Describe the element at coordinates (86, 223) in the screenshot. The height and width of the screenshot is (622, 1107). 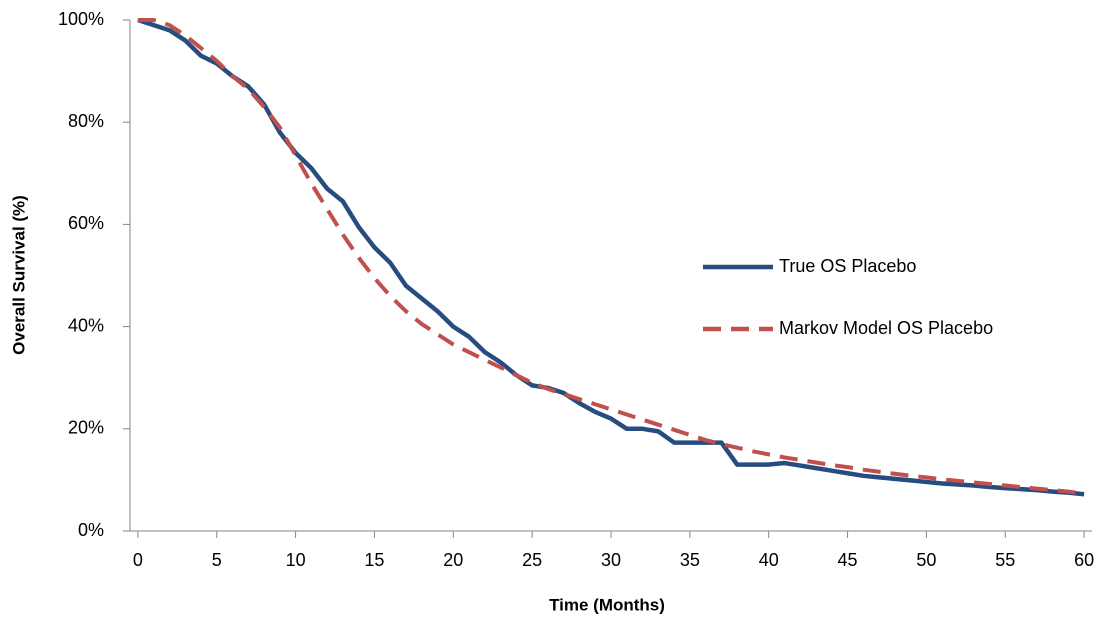
I see `y-tick-label: 60%` at that location.